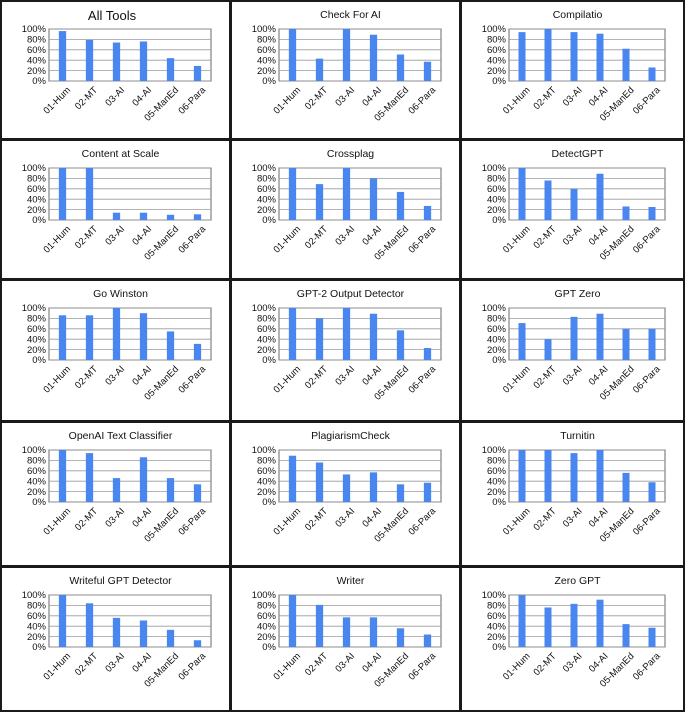 The width and height of the screenshot is (685, 712). What do you see at coordinates (577, 581) in the screenshot?
I see `chart-title: Zero GPT` at bounding box center [577, 581].